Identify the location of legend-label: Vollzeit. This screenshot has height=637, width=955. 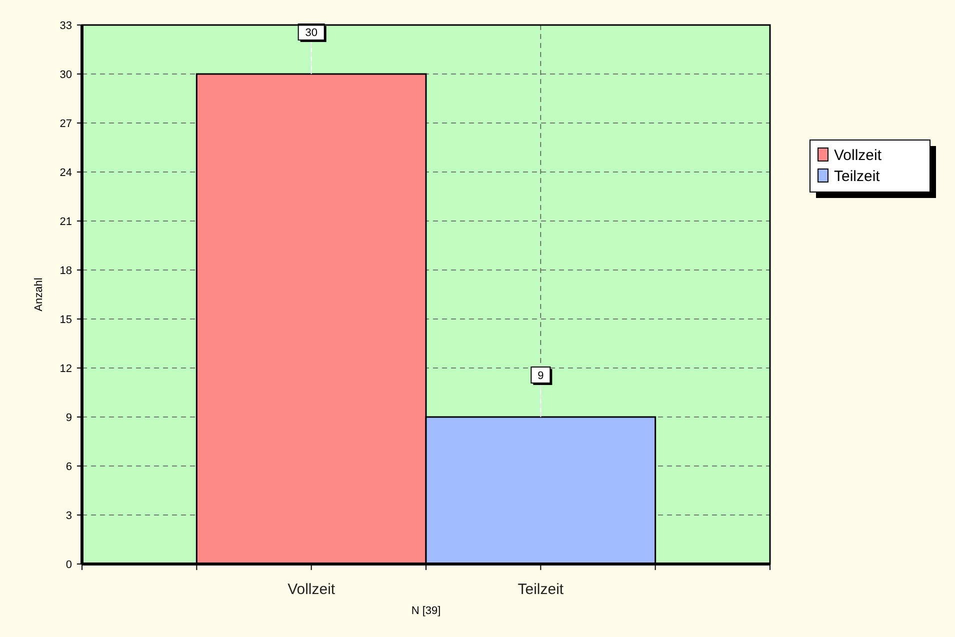
(858, 155).